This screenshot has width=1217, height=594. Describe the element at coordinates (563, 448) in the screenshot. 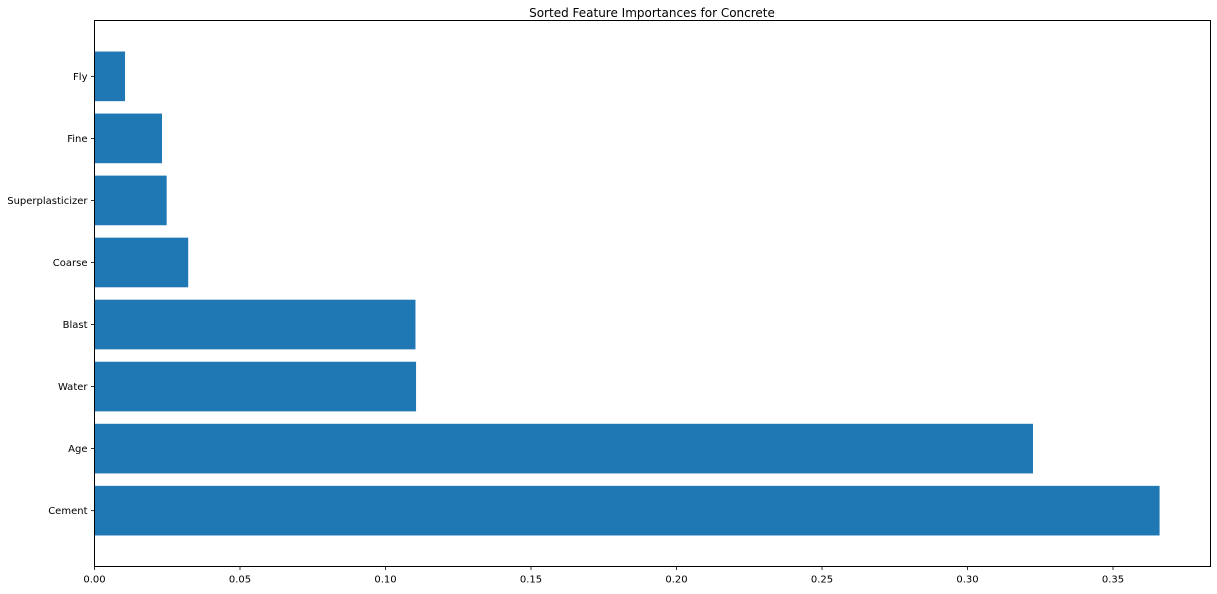

I see `bar-age` at that location.